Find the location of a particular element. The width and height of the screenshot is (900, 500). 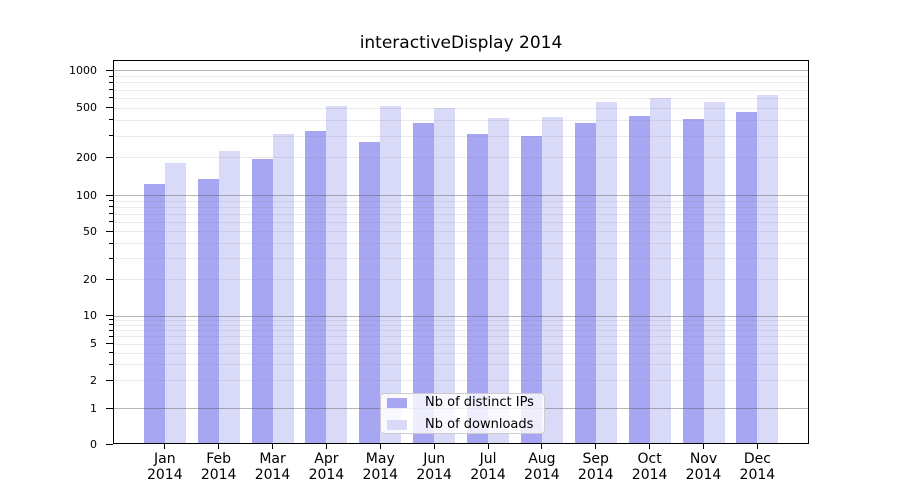

x-tick-label-mar: Mar 2014 is located at coordinates (273, 467).